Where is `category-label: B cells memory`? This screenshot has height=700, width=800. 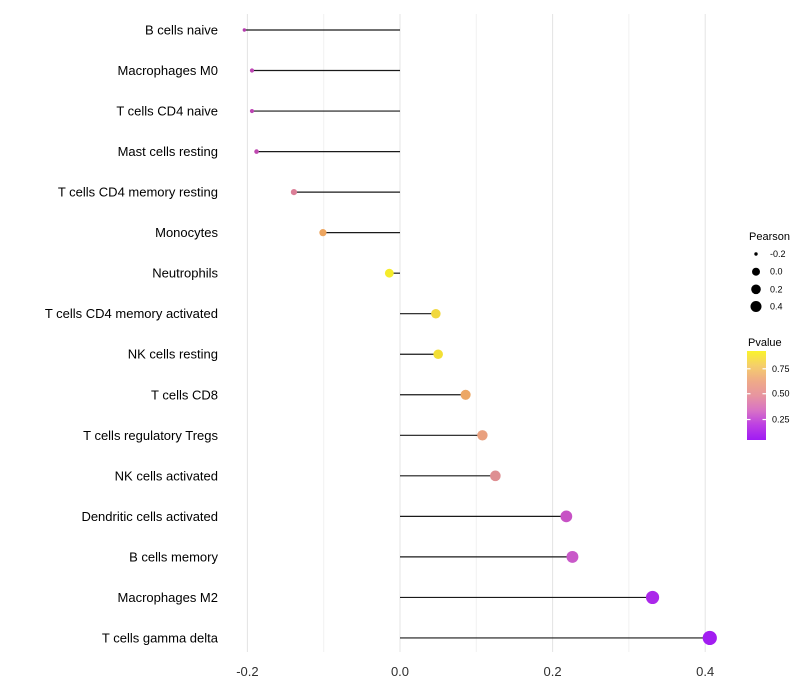 category-label: B cells memory is located at coordinates (173, 556).